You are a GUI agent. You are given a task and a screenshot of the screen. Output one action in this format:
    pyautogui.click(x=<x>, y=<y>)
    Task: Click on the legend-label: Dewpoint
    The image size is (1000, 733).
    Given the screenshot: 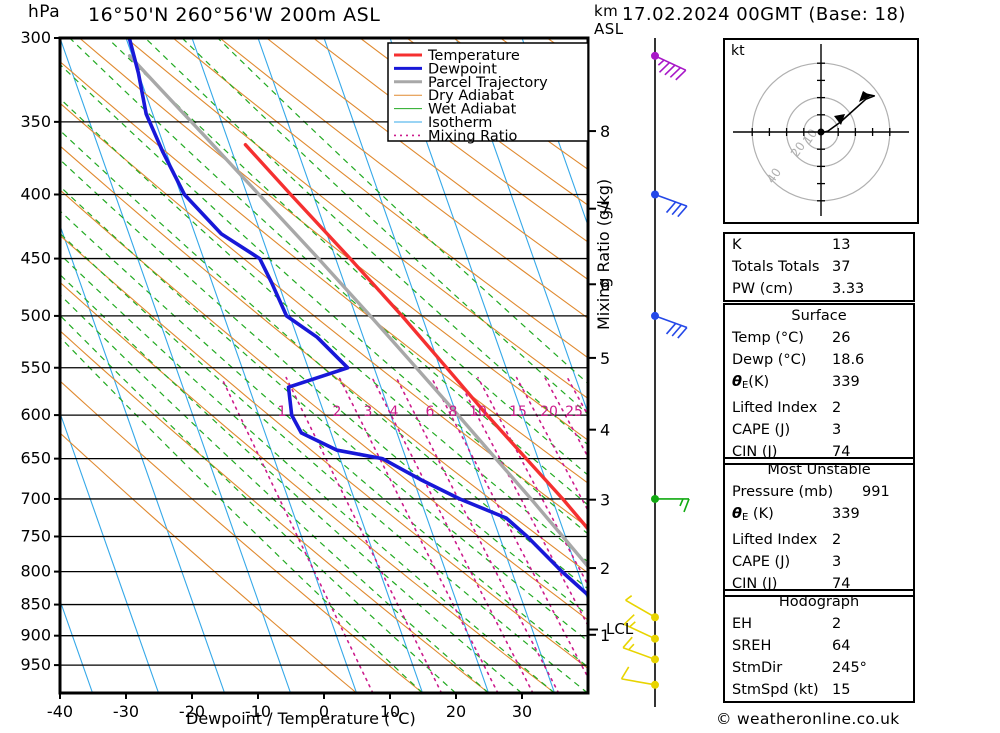 What is the action you would take?
    pyautogui.click(x=462, y=69)
    